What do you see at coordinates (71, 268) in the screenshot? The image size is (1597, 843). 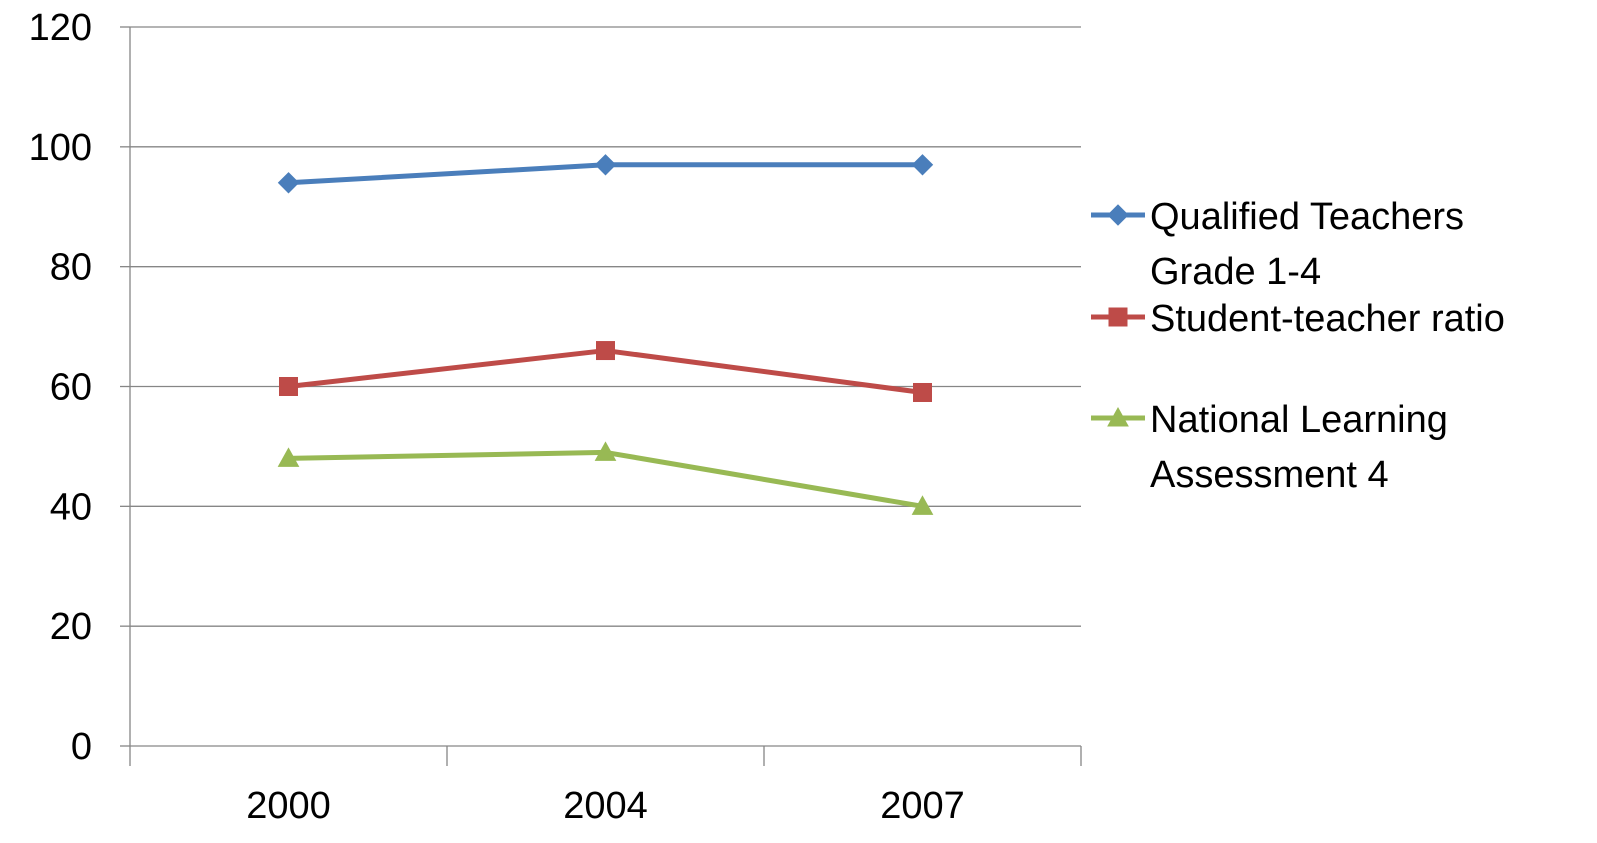 I see `y-tick-label: 80` at bounding box center [71, 268].